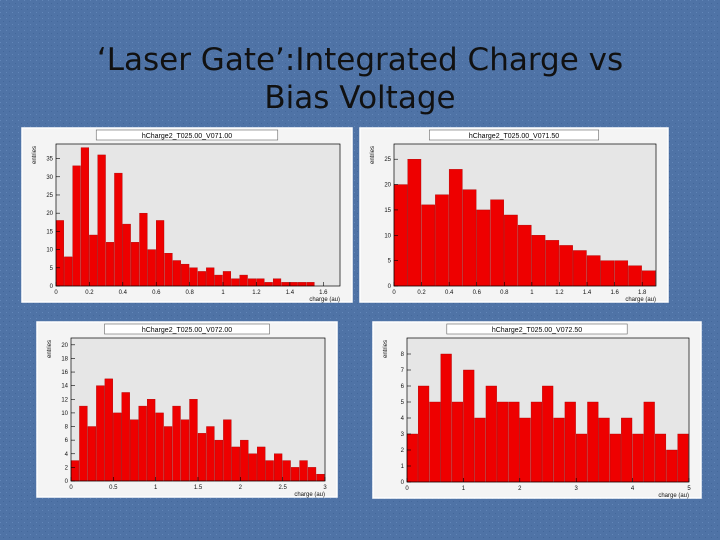  Describe the element at coordinates (449, 293) in the screenshot. I see `x-tick-label: 0.4` at that location.